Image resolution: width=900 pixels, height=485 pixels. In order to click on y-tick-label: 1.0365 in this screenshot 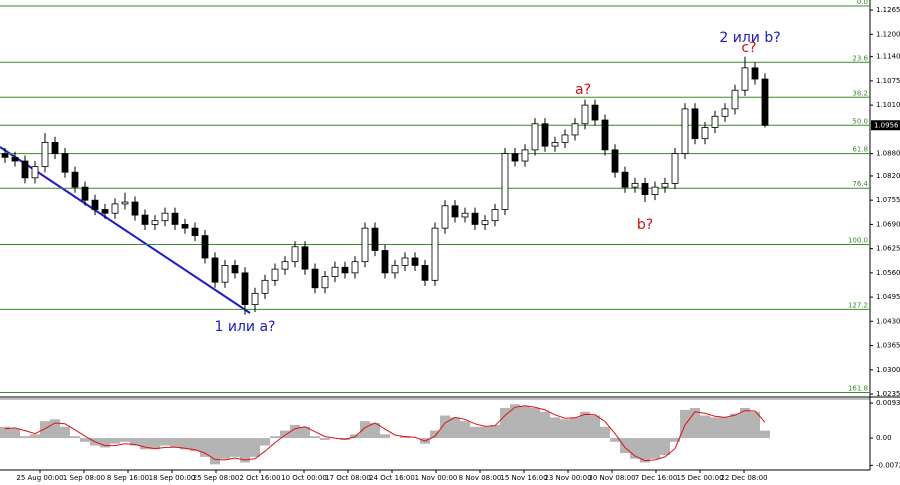, I will do `click(888, 346)`.